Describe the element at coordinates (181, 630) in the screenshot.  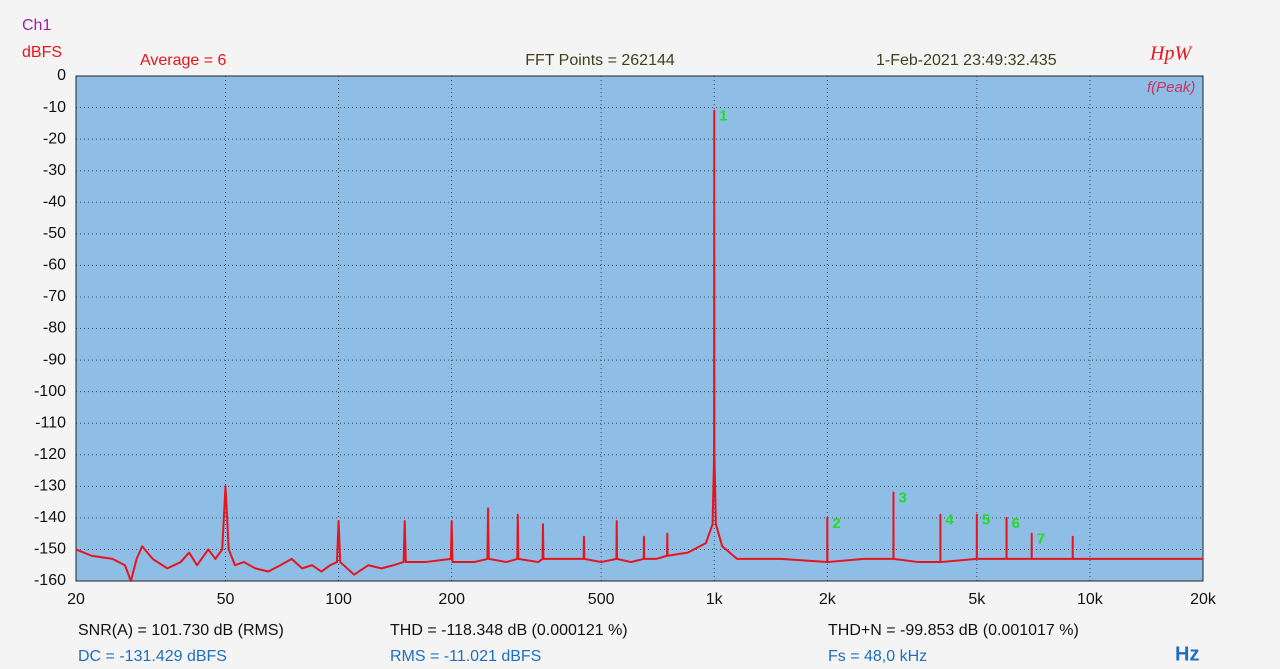
I see `measurement: SNR(A) = 101.730 dB (RMS)` at that location.